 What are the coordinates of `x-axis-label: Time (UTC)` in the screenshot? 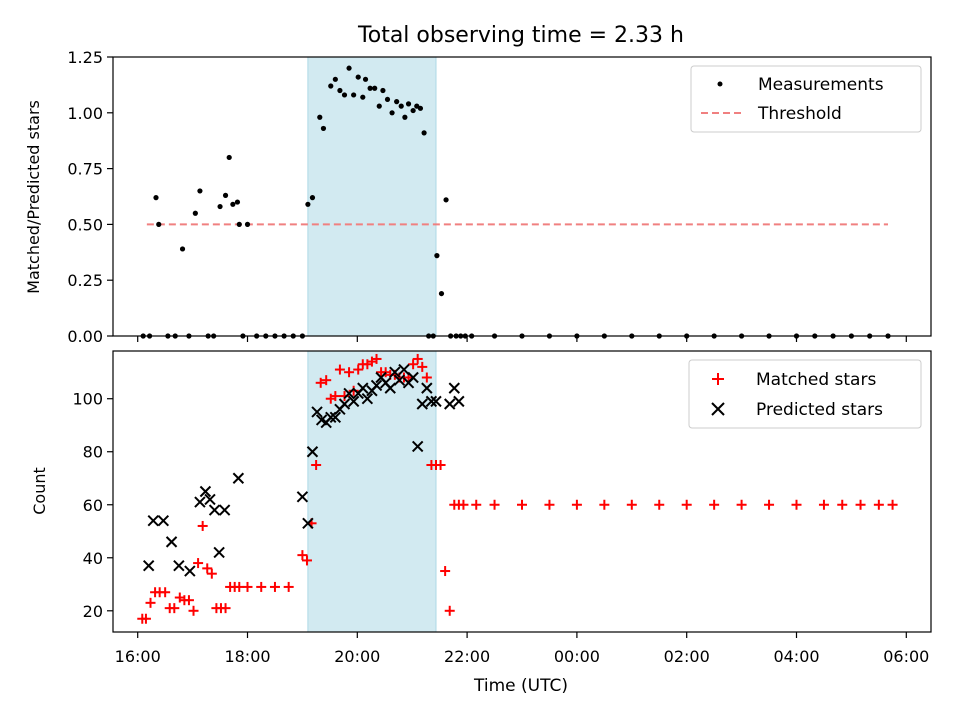 It's located at (520, 686).